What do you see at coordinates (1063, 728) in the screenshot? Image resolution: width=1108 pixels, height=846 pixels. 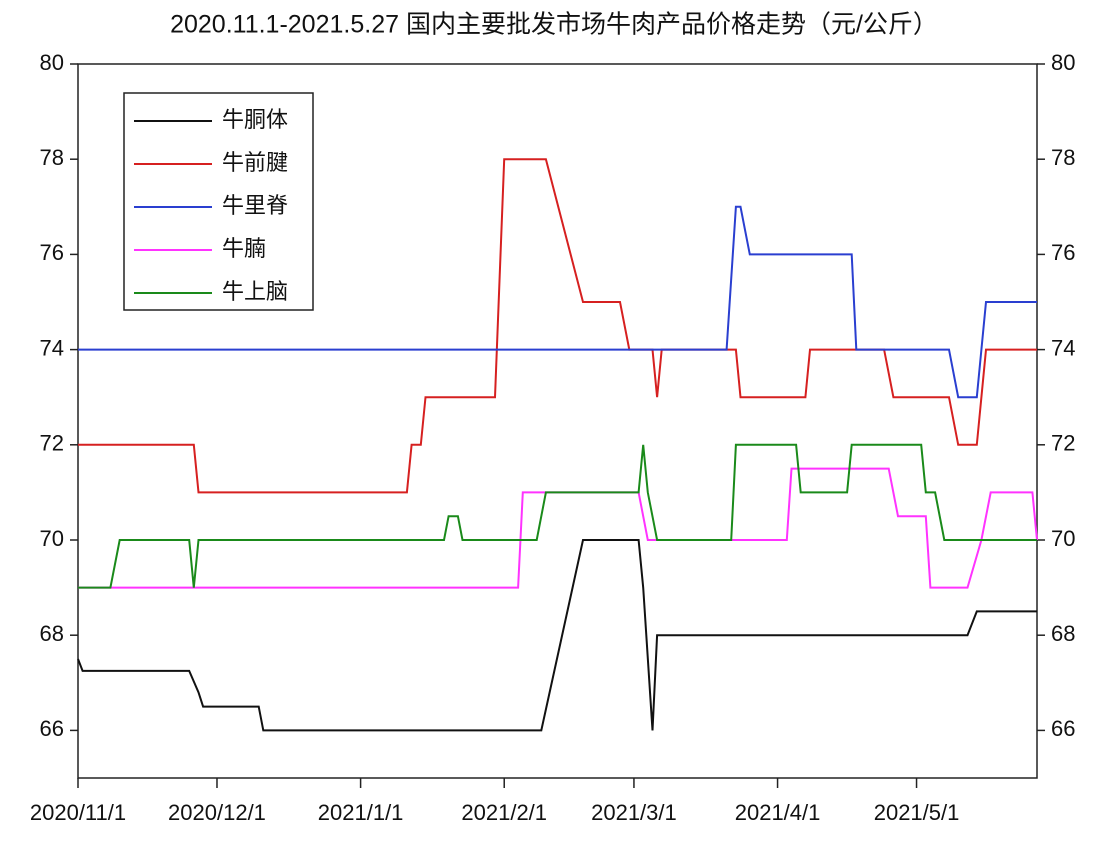 I see `y2-tick-label: 66` at bounding box center [1063, 728].